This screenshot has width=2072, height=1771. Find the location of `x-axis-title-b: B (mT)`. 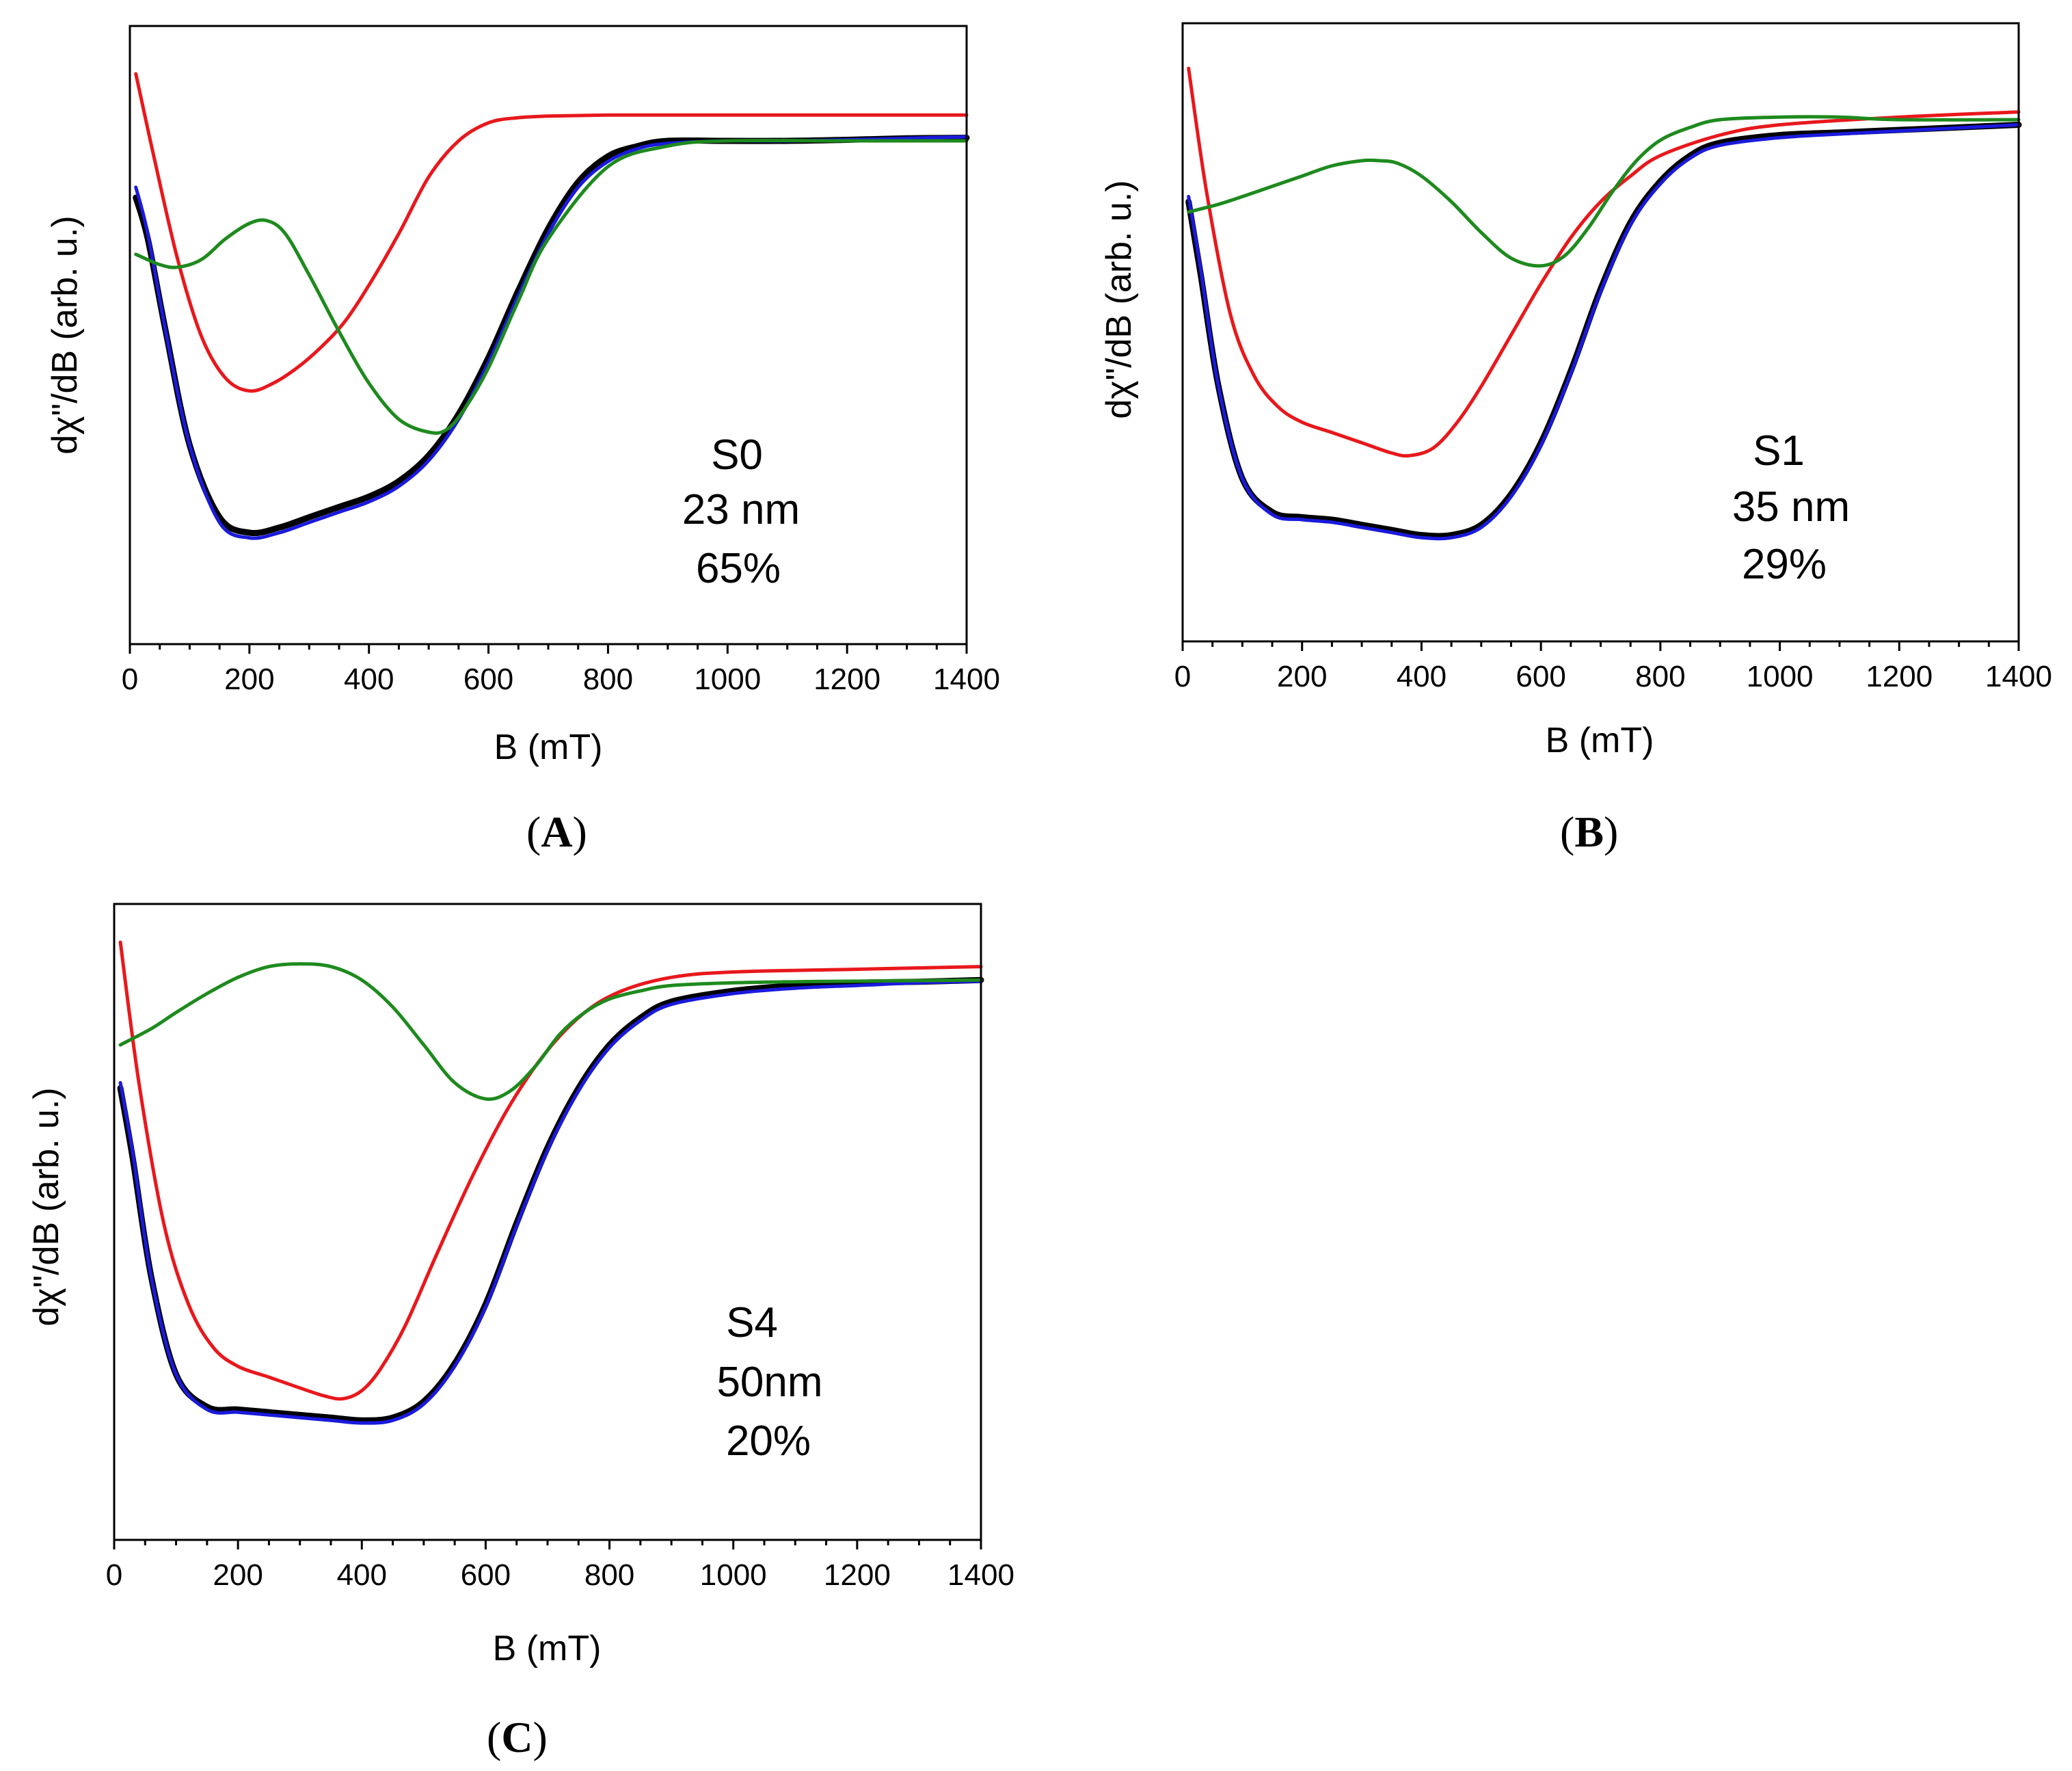

x-axis-title-b: B (mT) is located at coordinates (1600, 740).